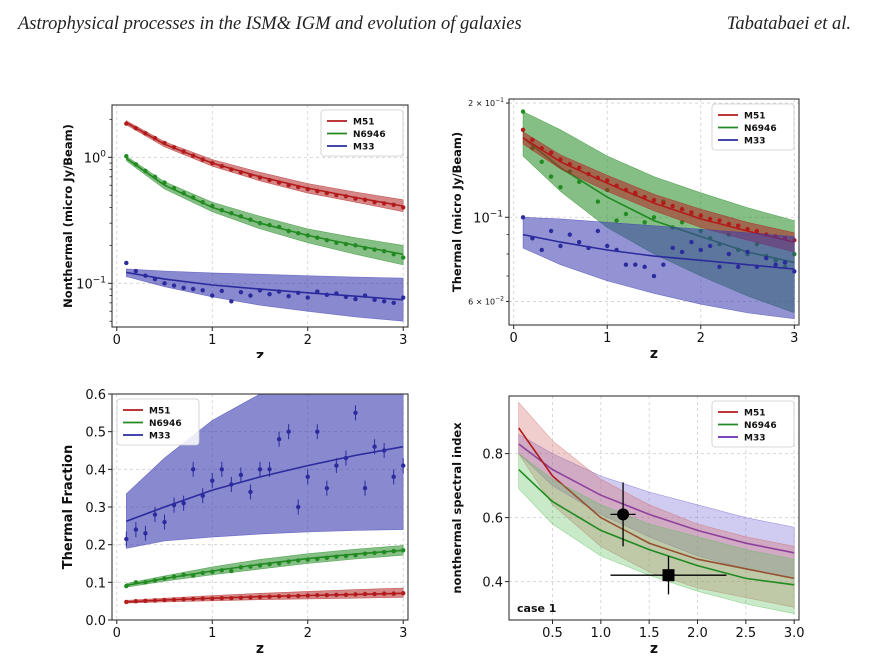 Image resolution: width=869 pixels, height=660 pixels. What do you see at coordinates (91, 283) in the screenshot?
I see `y-tick-label: 10−1` at bounding box center [91, 283].